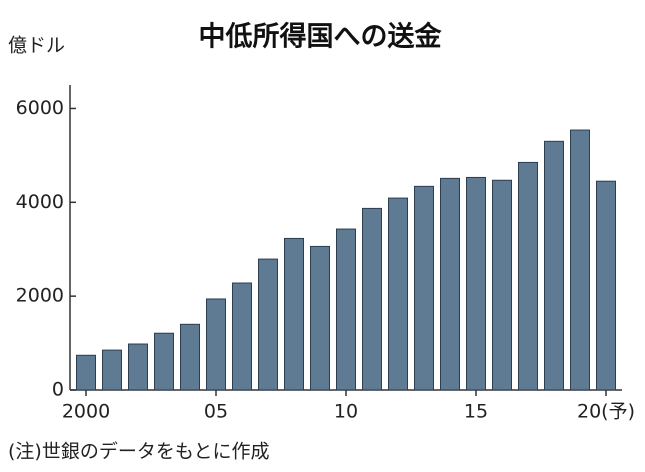  Describe the element at coordinates (40, 296) in the screenshot. I see `y-tick-label: 2000` at that location.